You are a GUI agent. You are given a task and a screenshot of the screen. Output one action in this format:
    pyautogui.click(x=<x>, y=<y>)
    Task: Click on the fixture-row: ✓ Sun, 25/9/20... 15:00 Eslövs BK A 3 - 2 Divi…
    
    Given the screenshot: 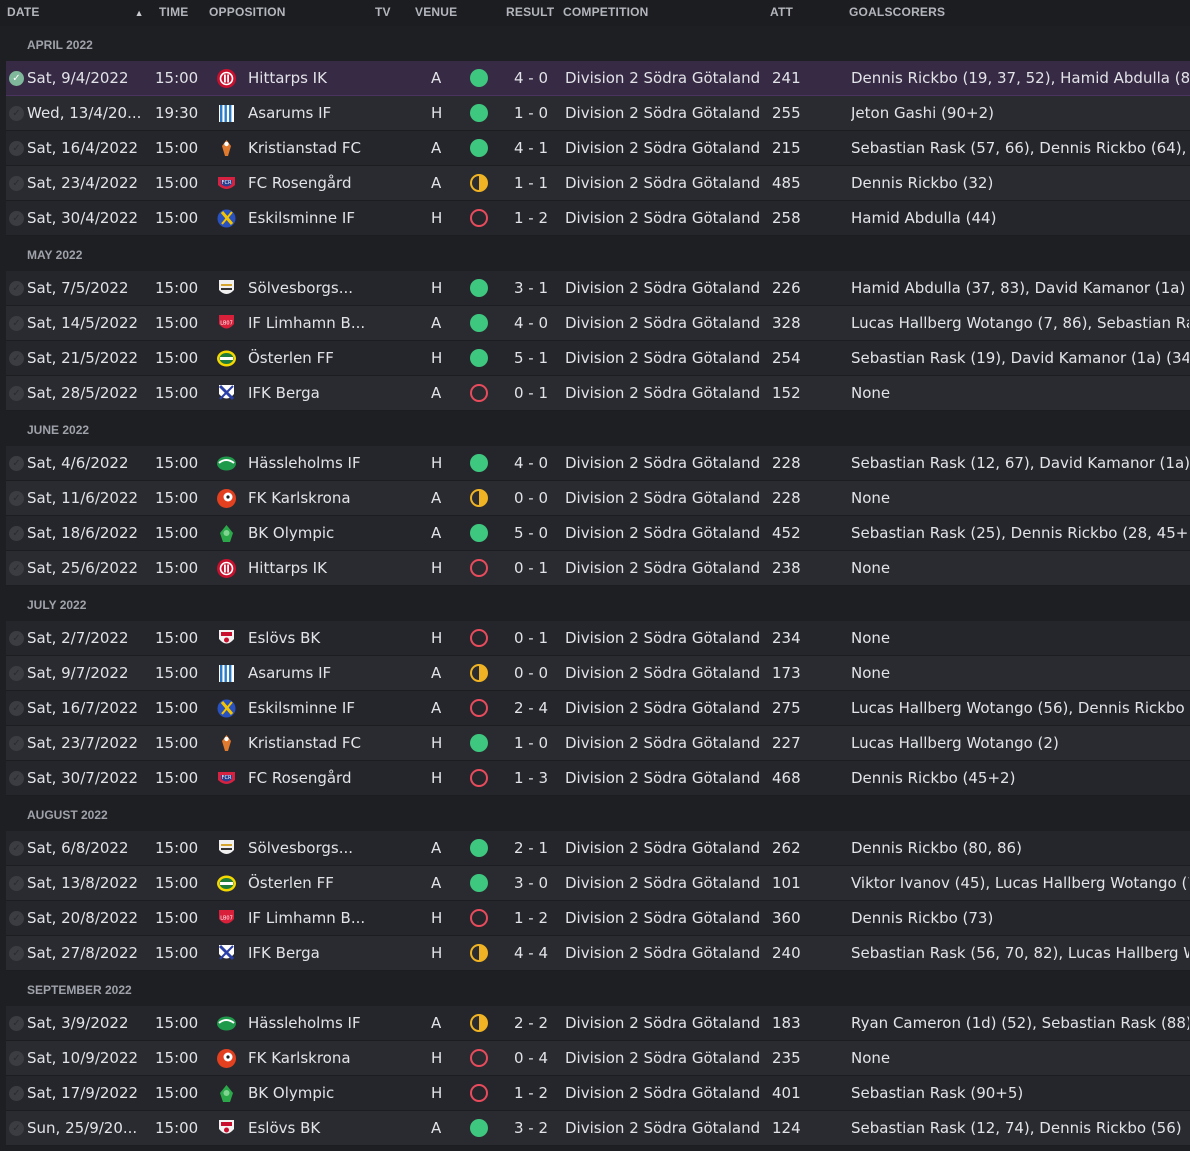 What is the action you would take?
    pyautogui.click(x=598, y=1128)
    